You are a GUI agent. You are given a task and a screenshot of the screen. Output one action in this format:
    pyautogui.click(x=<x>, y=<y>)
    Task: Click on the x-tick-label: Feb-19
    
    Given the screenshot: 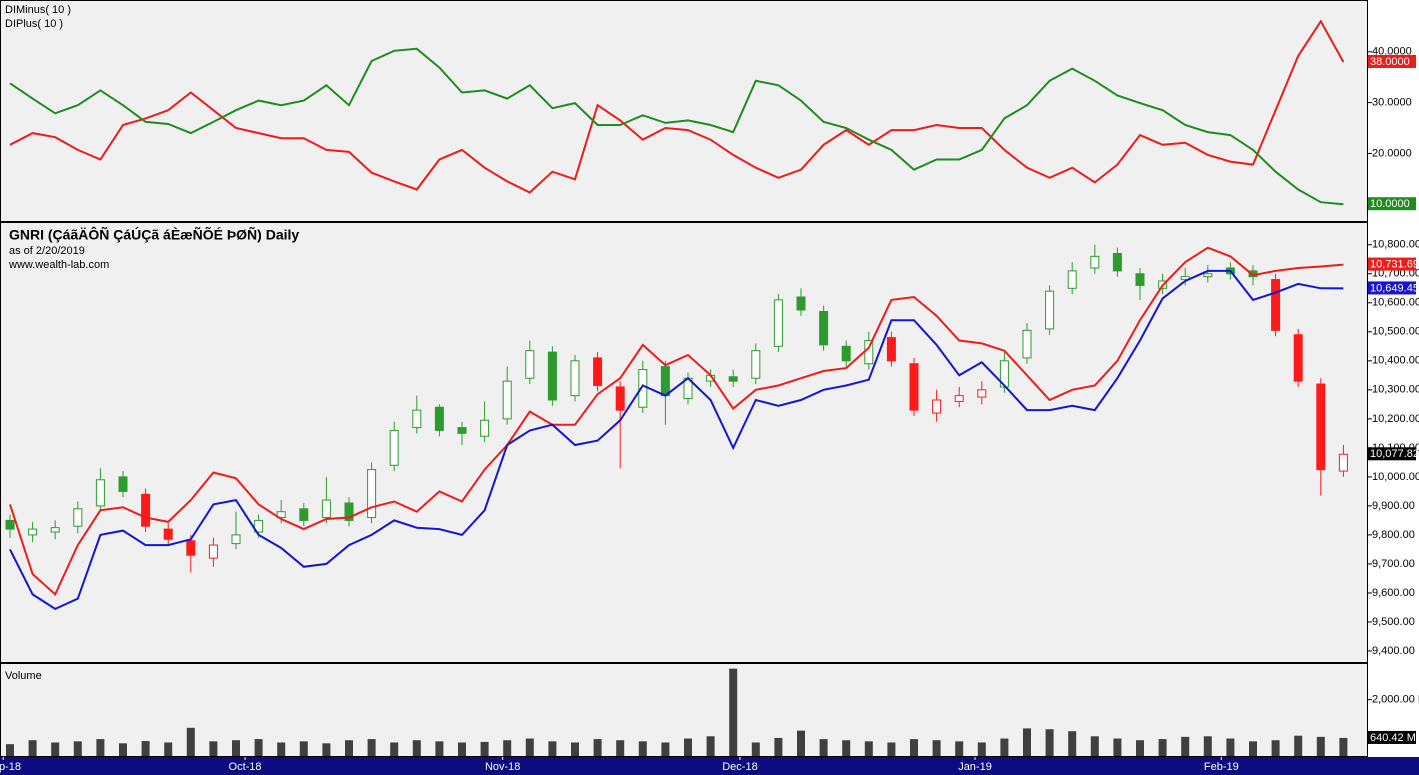 What is the action you would take?
    pyautogui.click(x=1221, y=767)
    